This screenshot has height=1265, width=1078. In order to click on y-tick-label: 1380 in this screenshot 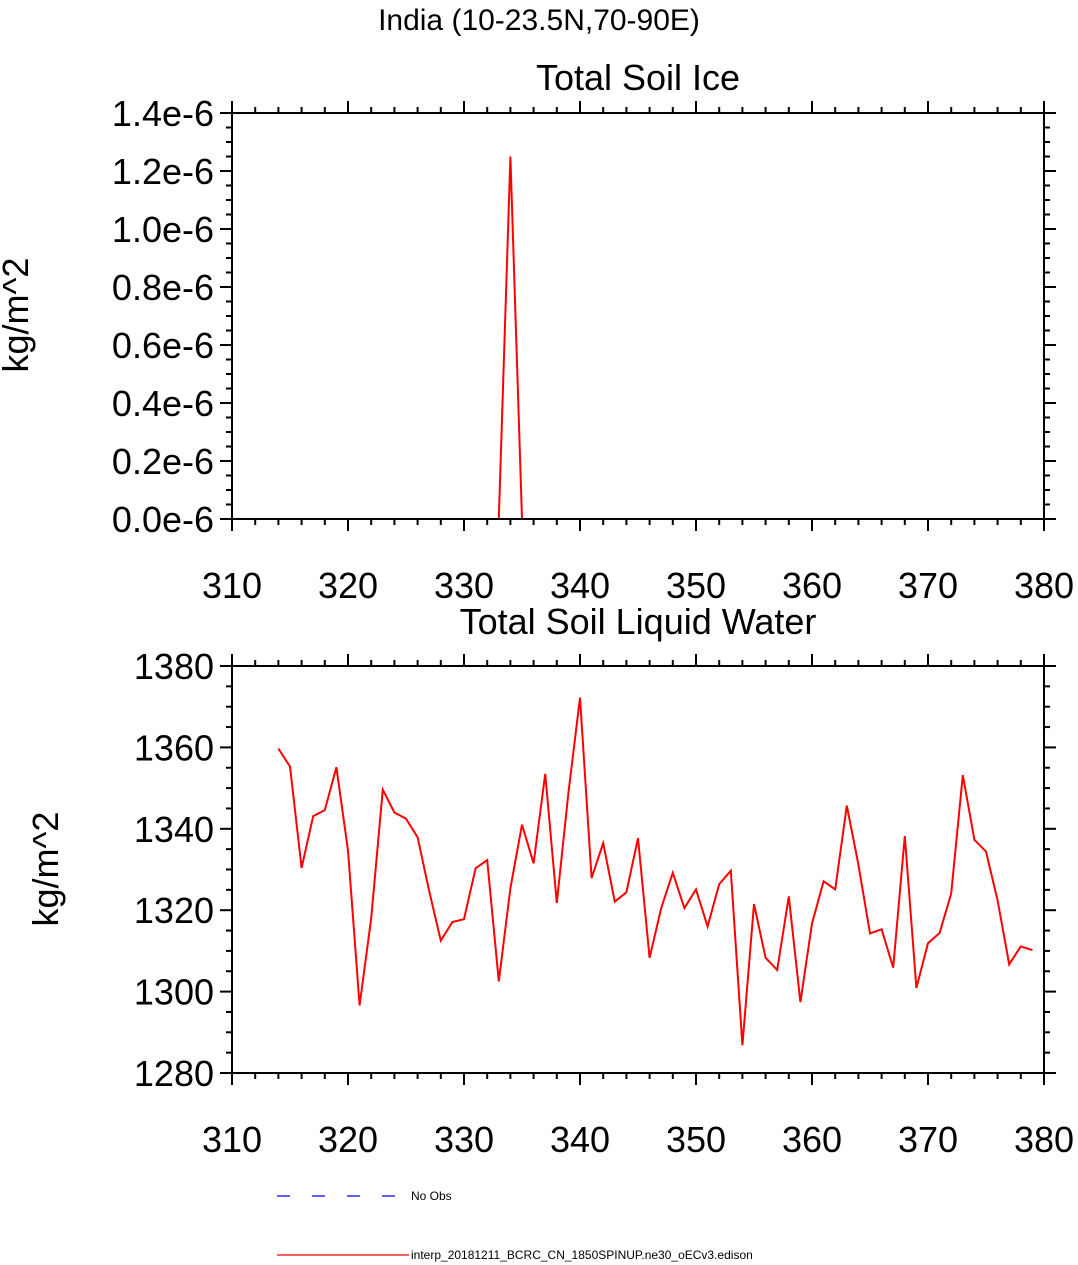, I will do `click(174, 666)`.